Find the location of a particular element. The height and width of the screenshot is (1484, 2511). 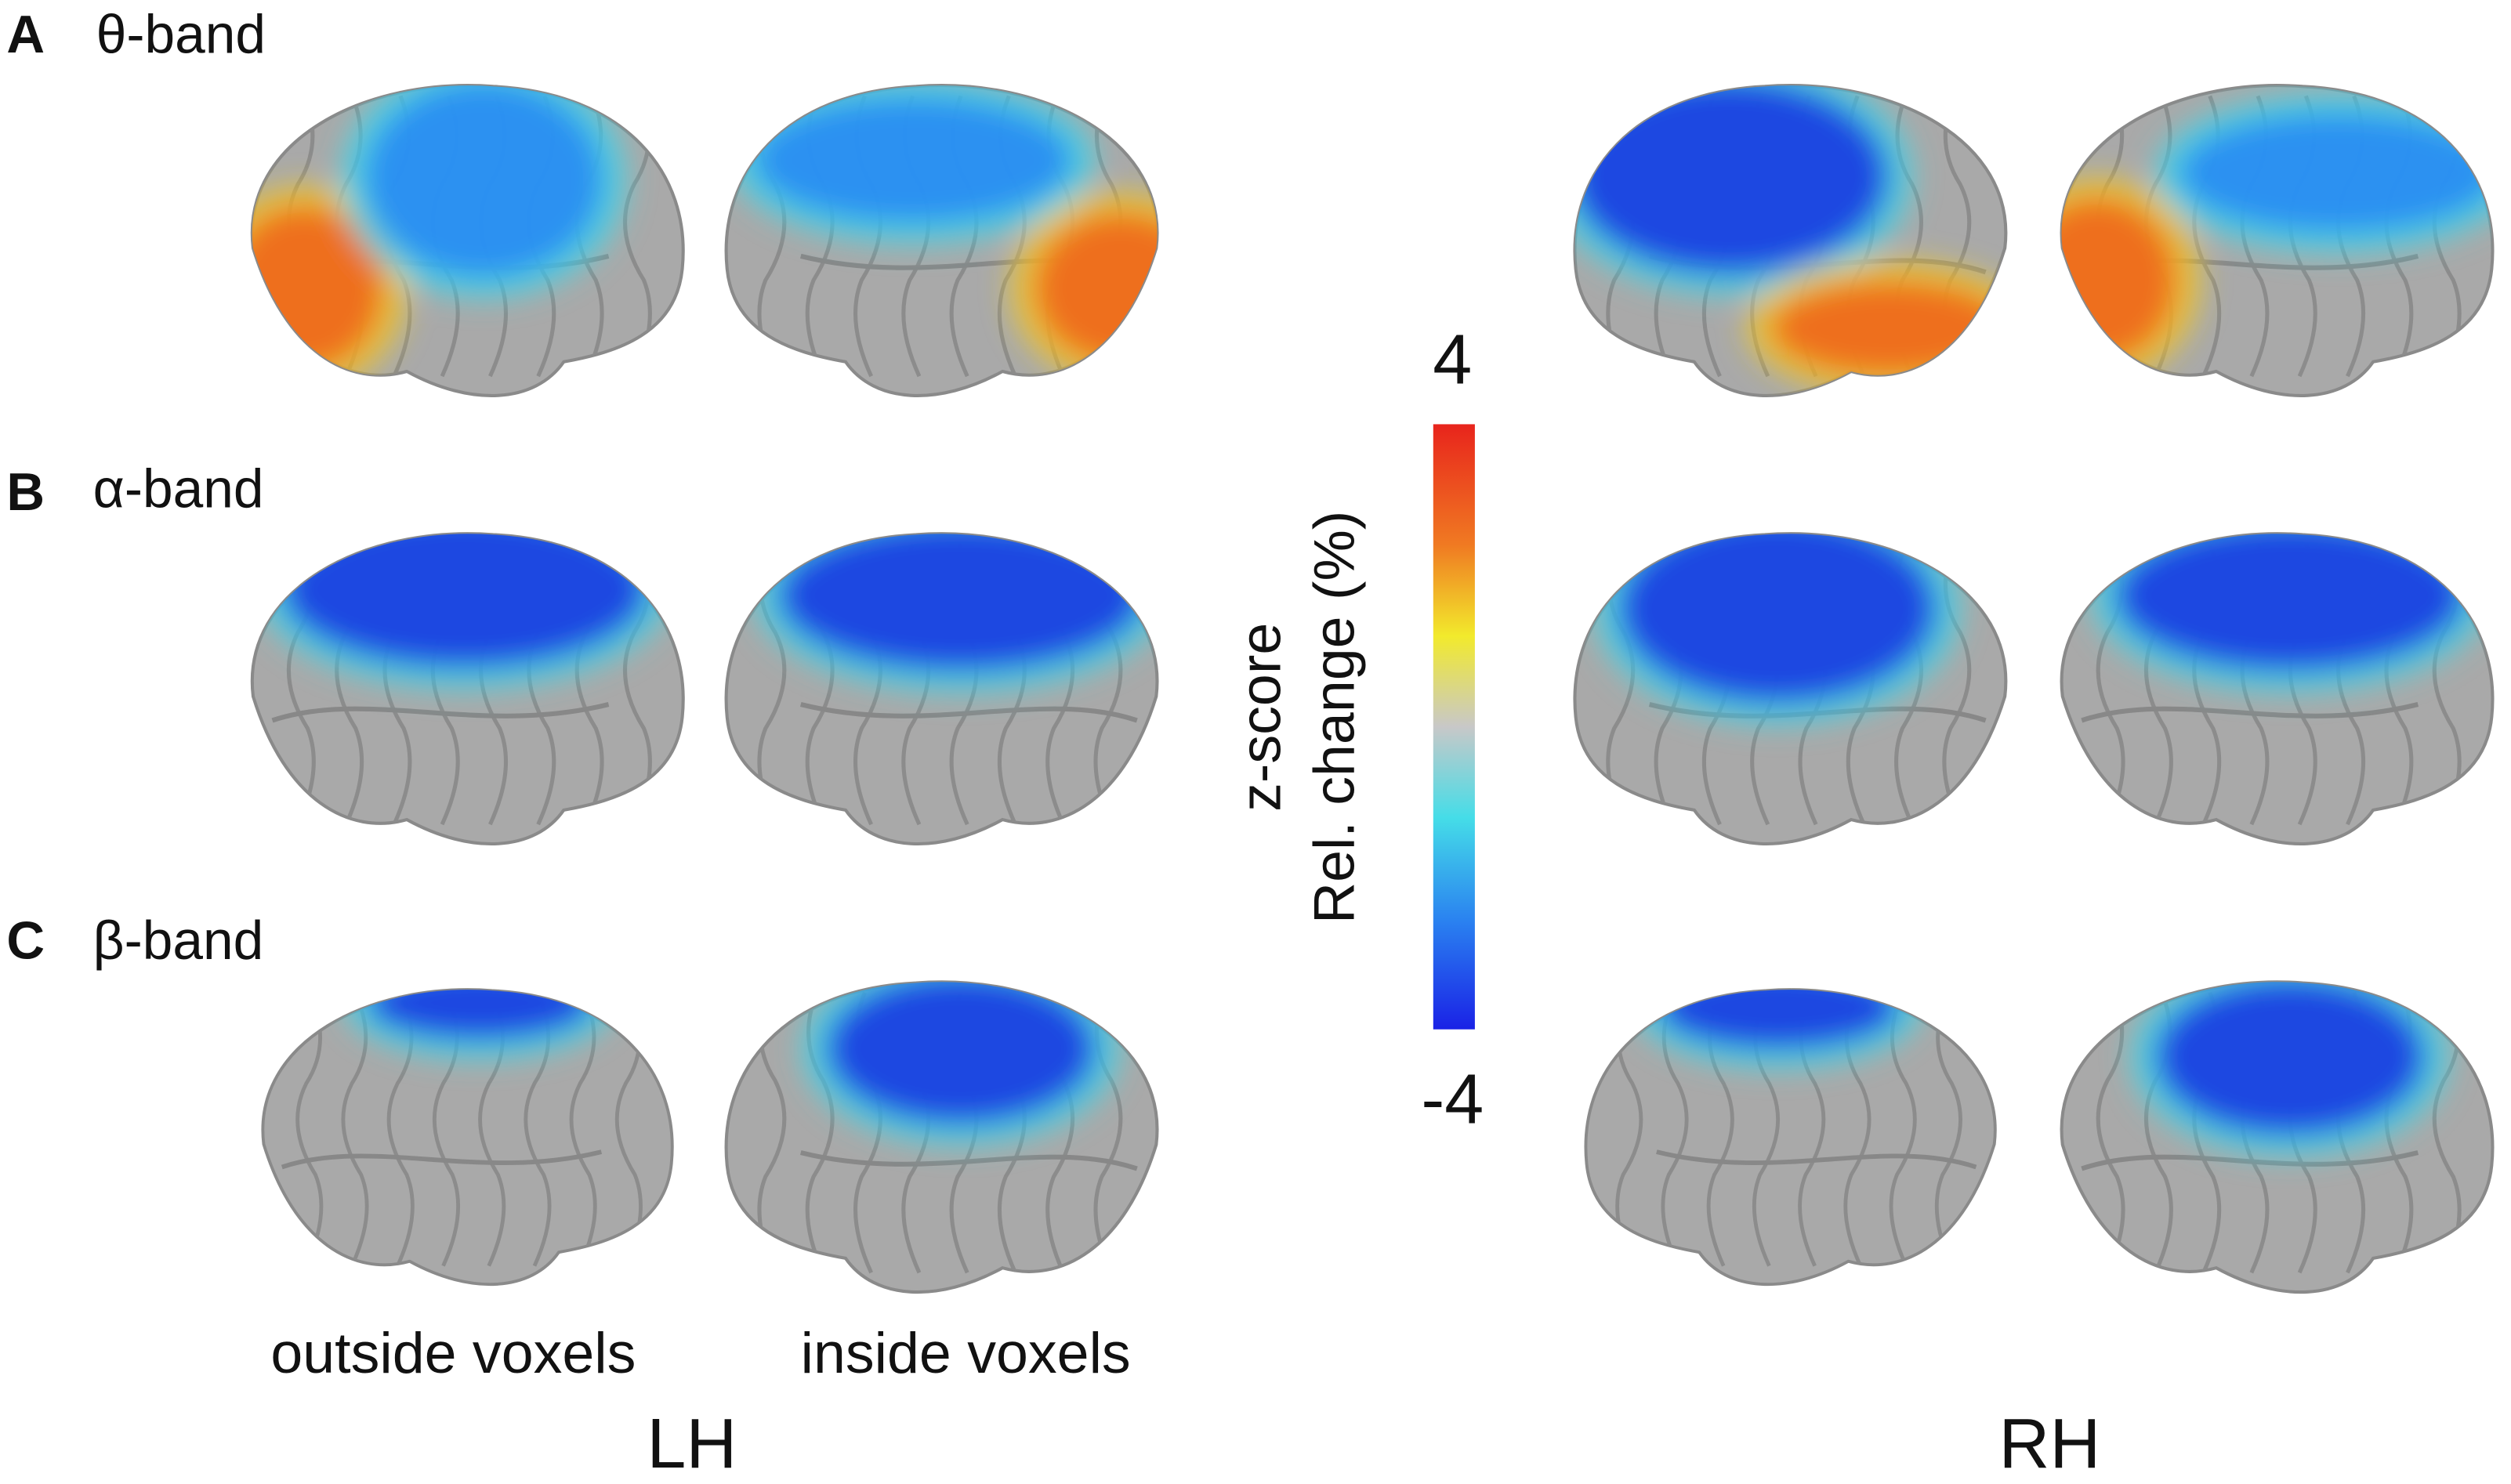

panel-letter: C is located at coordinates (25, 940).